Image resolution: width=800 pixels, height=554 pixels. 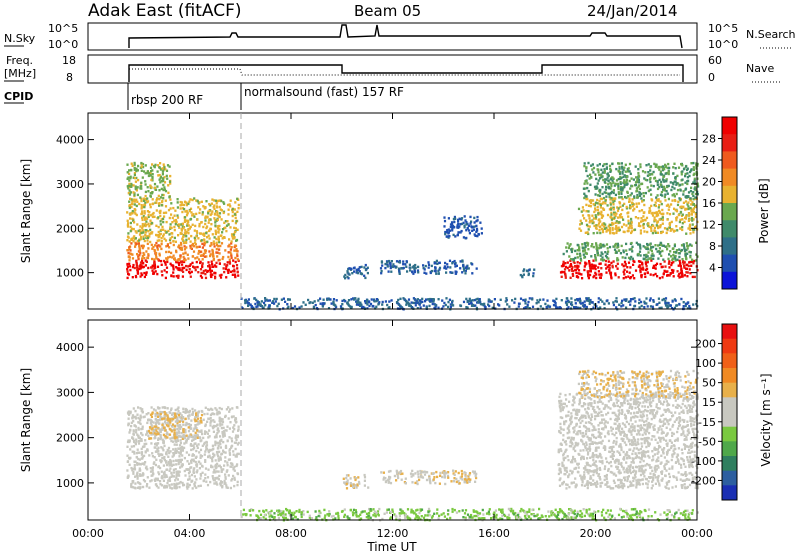 I want to click on nave-line, so click(x=404, y=72).